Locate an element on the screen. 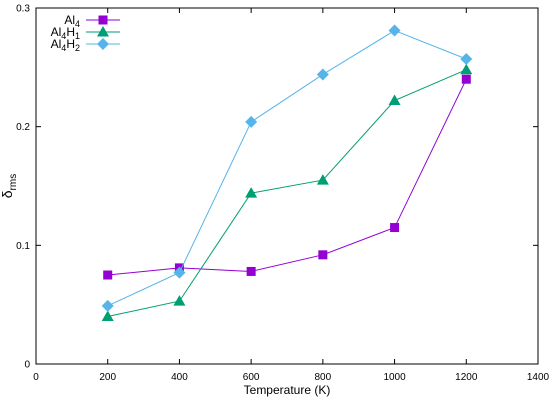 Image resolution: width=550 pixels, height=403 pixels. x-tick-label: 1000 is located at coordinates (394, 377).